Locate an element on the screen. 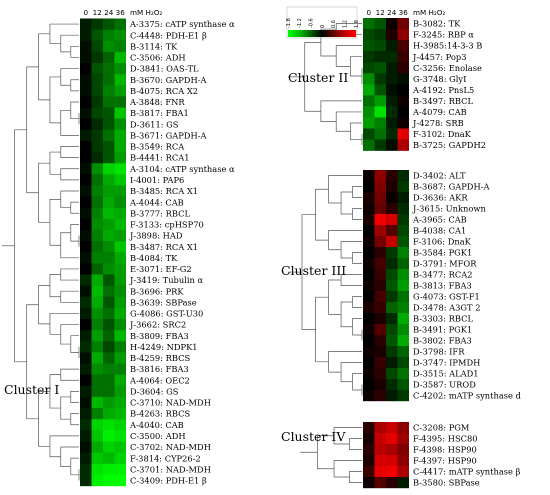  gene-label-b-3817-fba1: B-3817: FBA1 is located at coordinates (159, 113).